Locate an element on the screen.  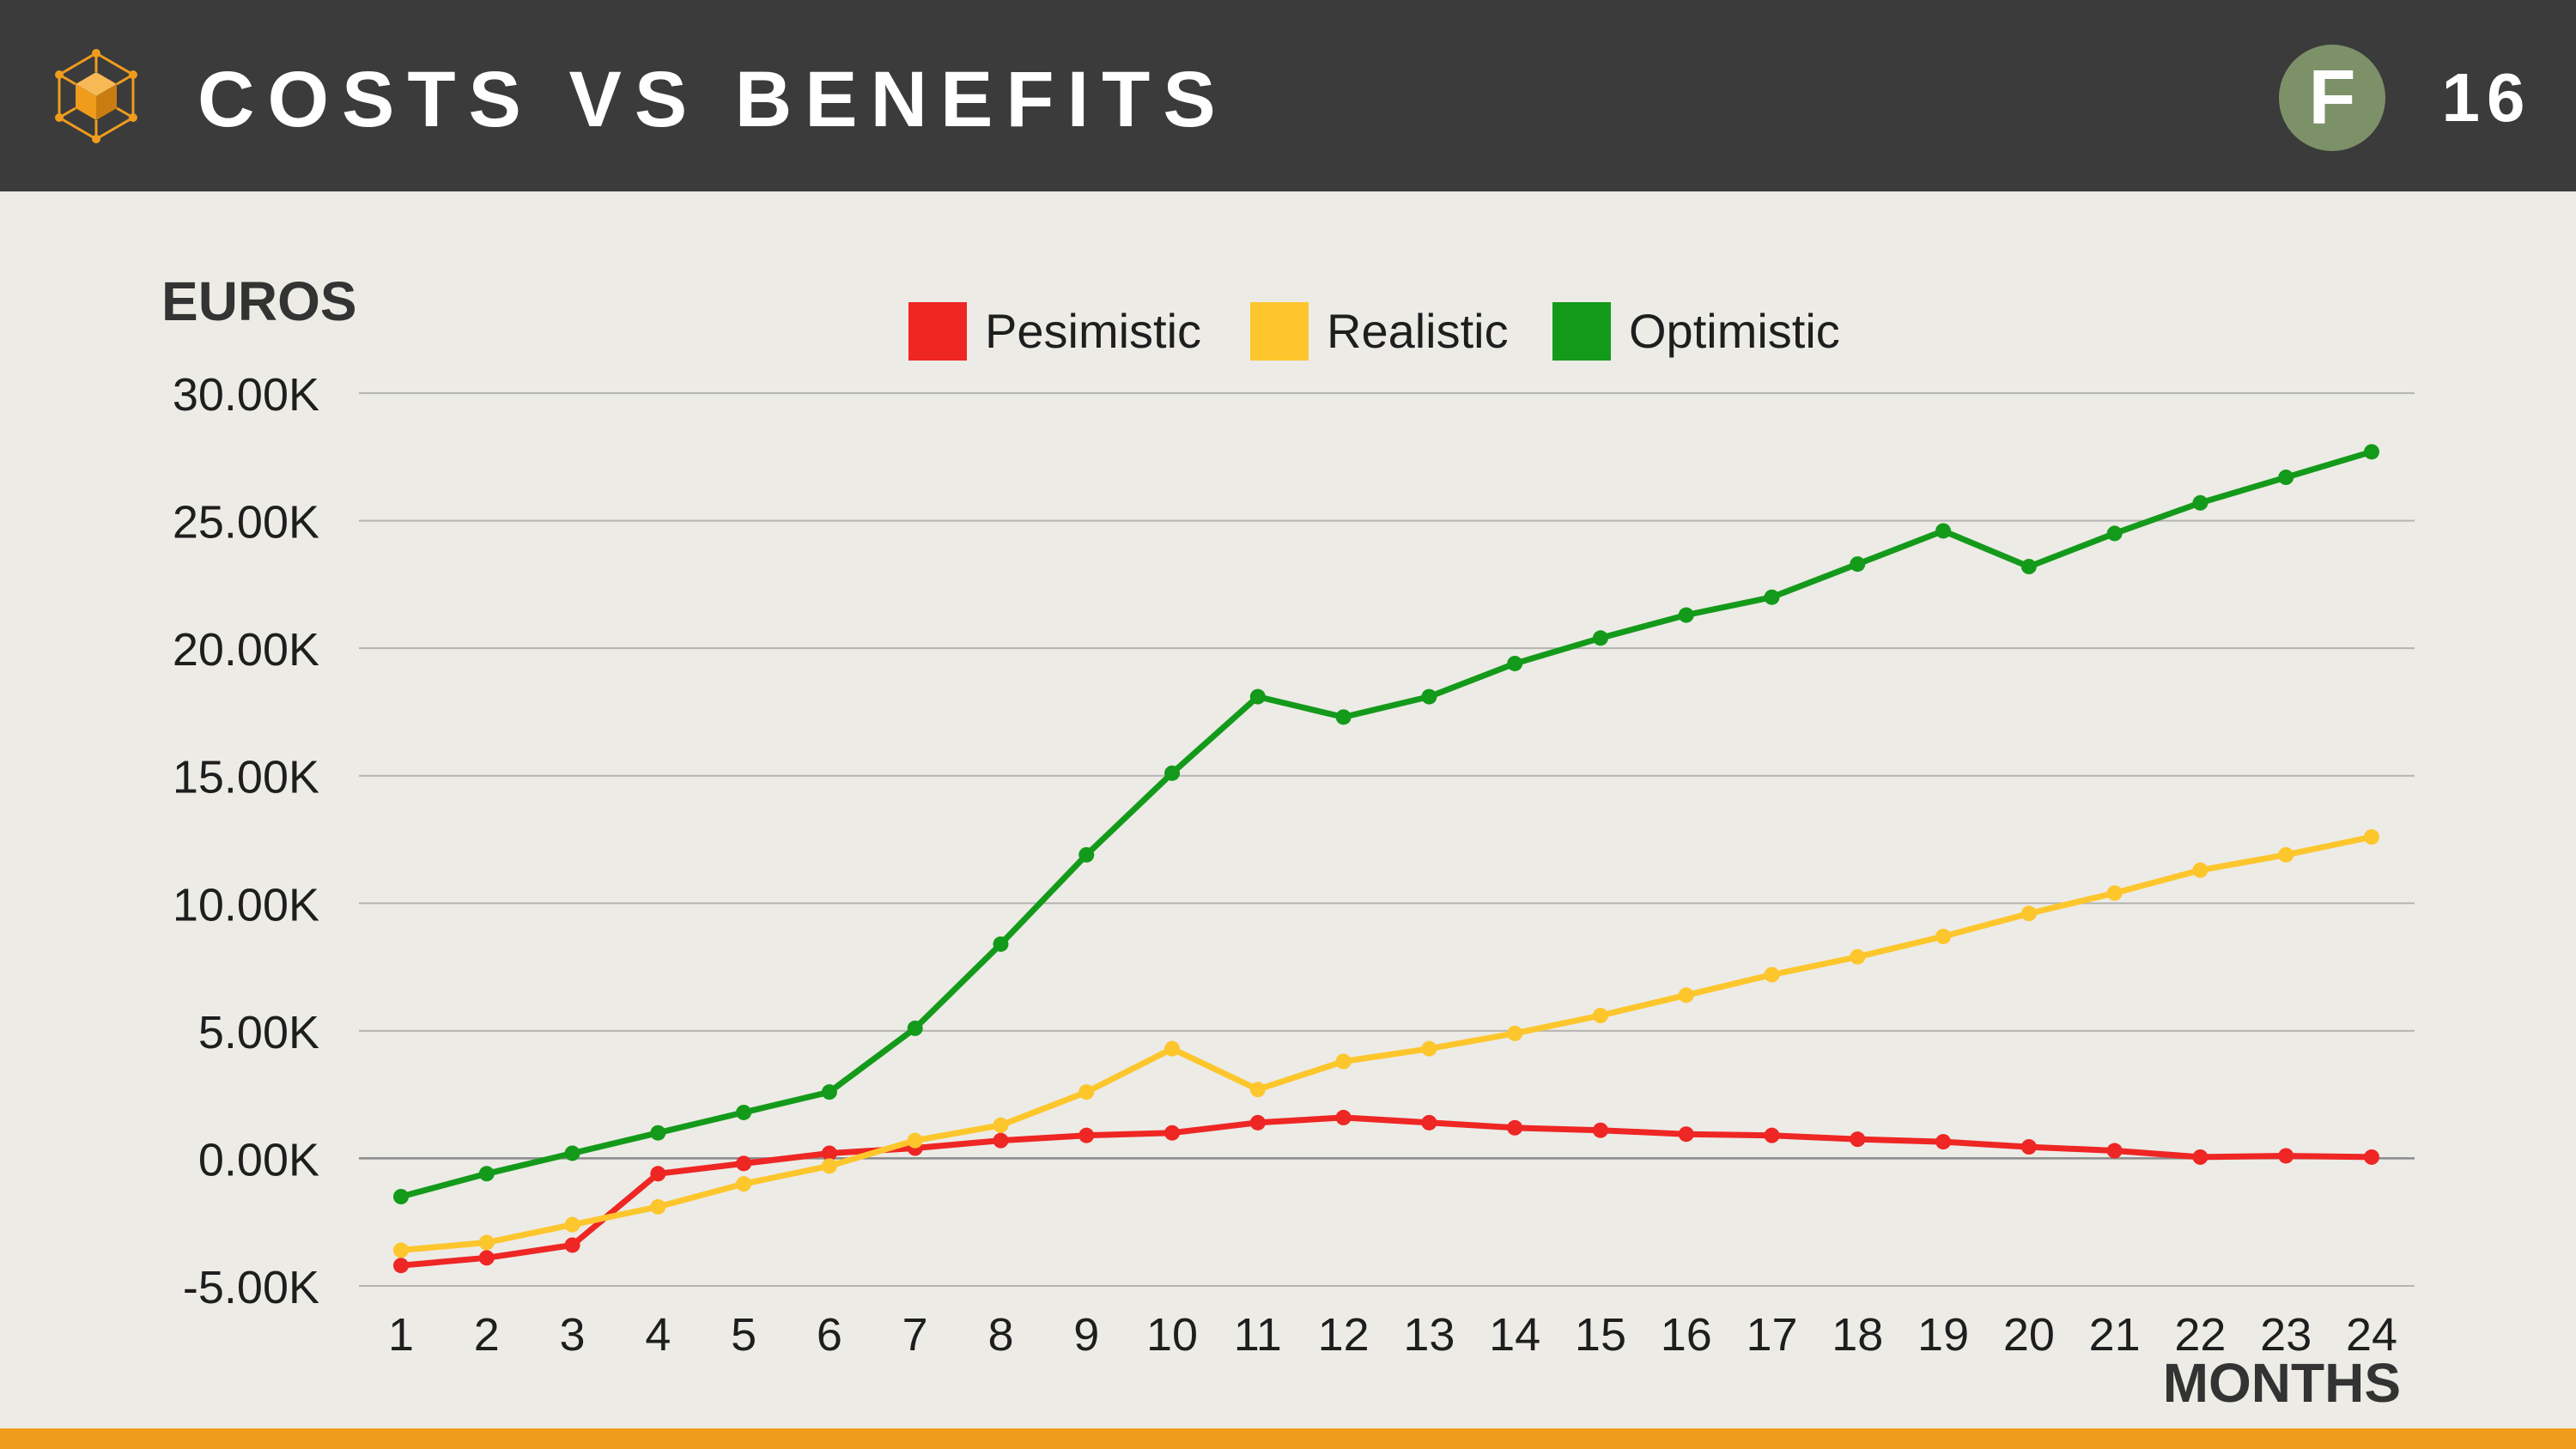
x-tick-label: 14 is located at coordinates (1514, 1335).